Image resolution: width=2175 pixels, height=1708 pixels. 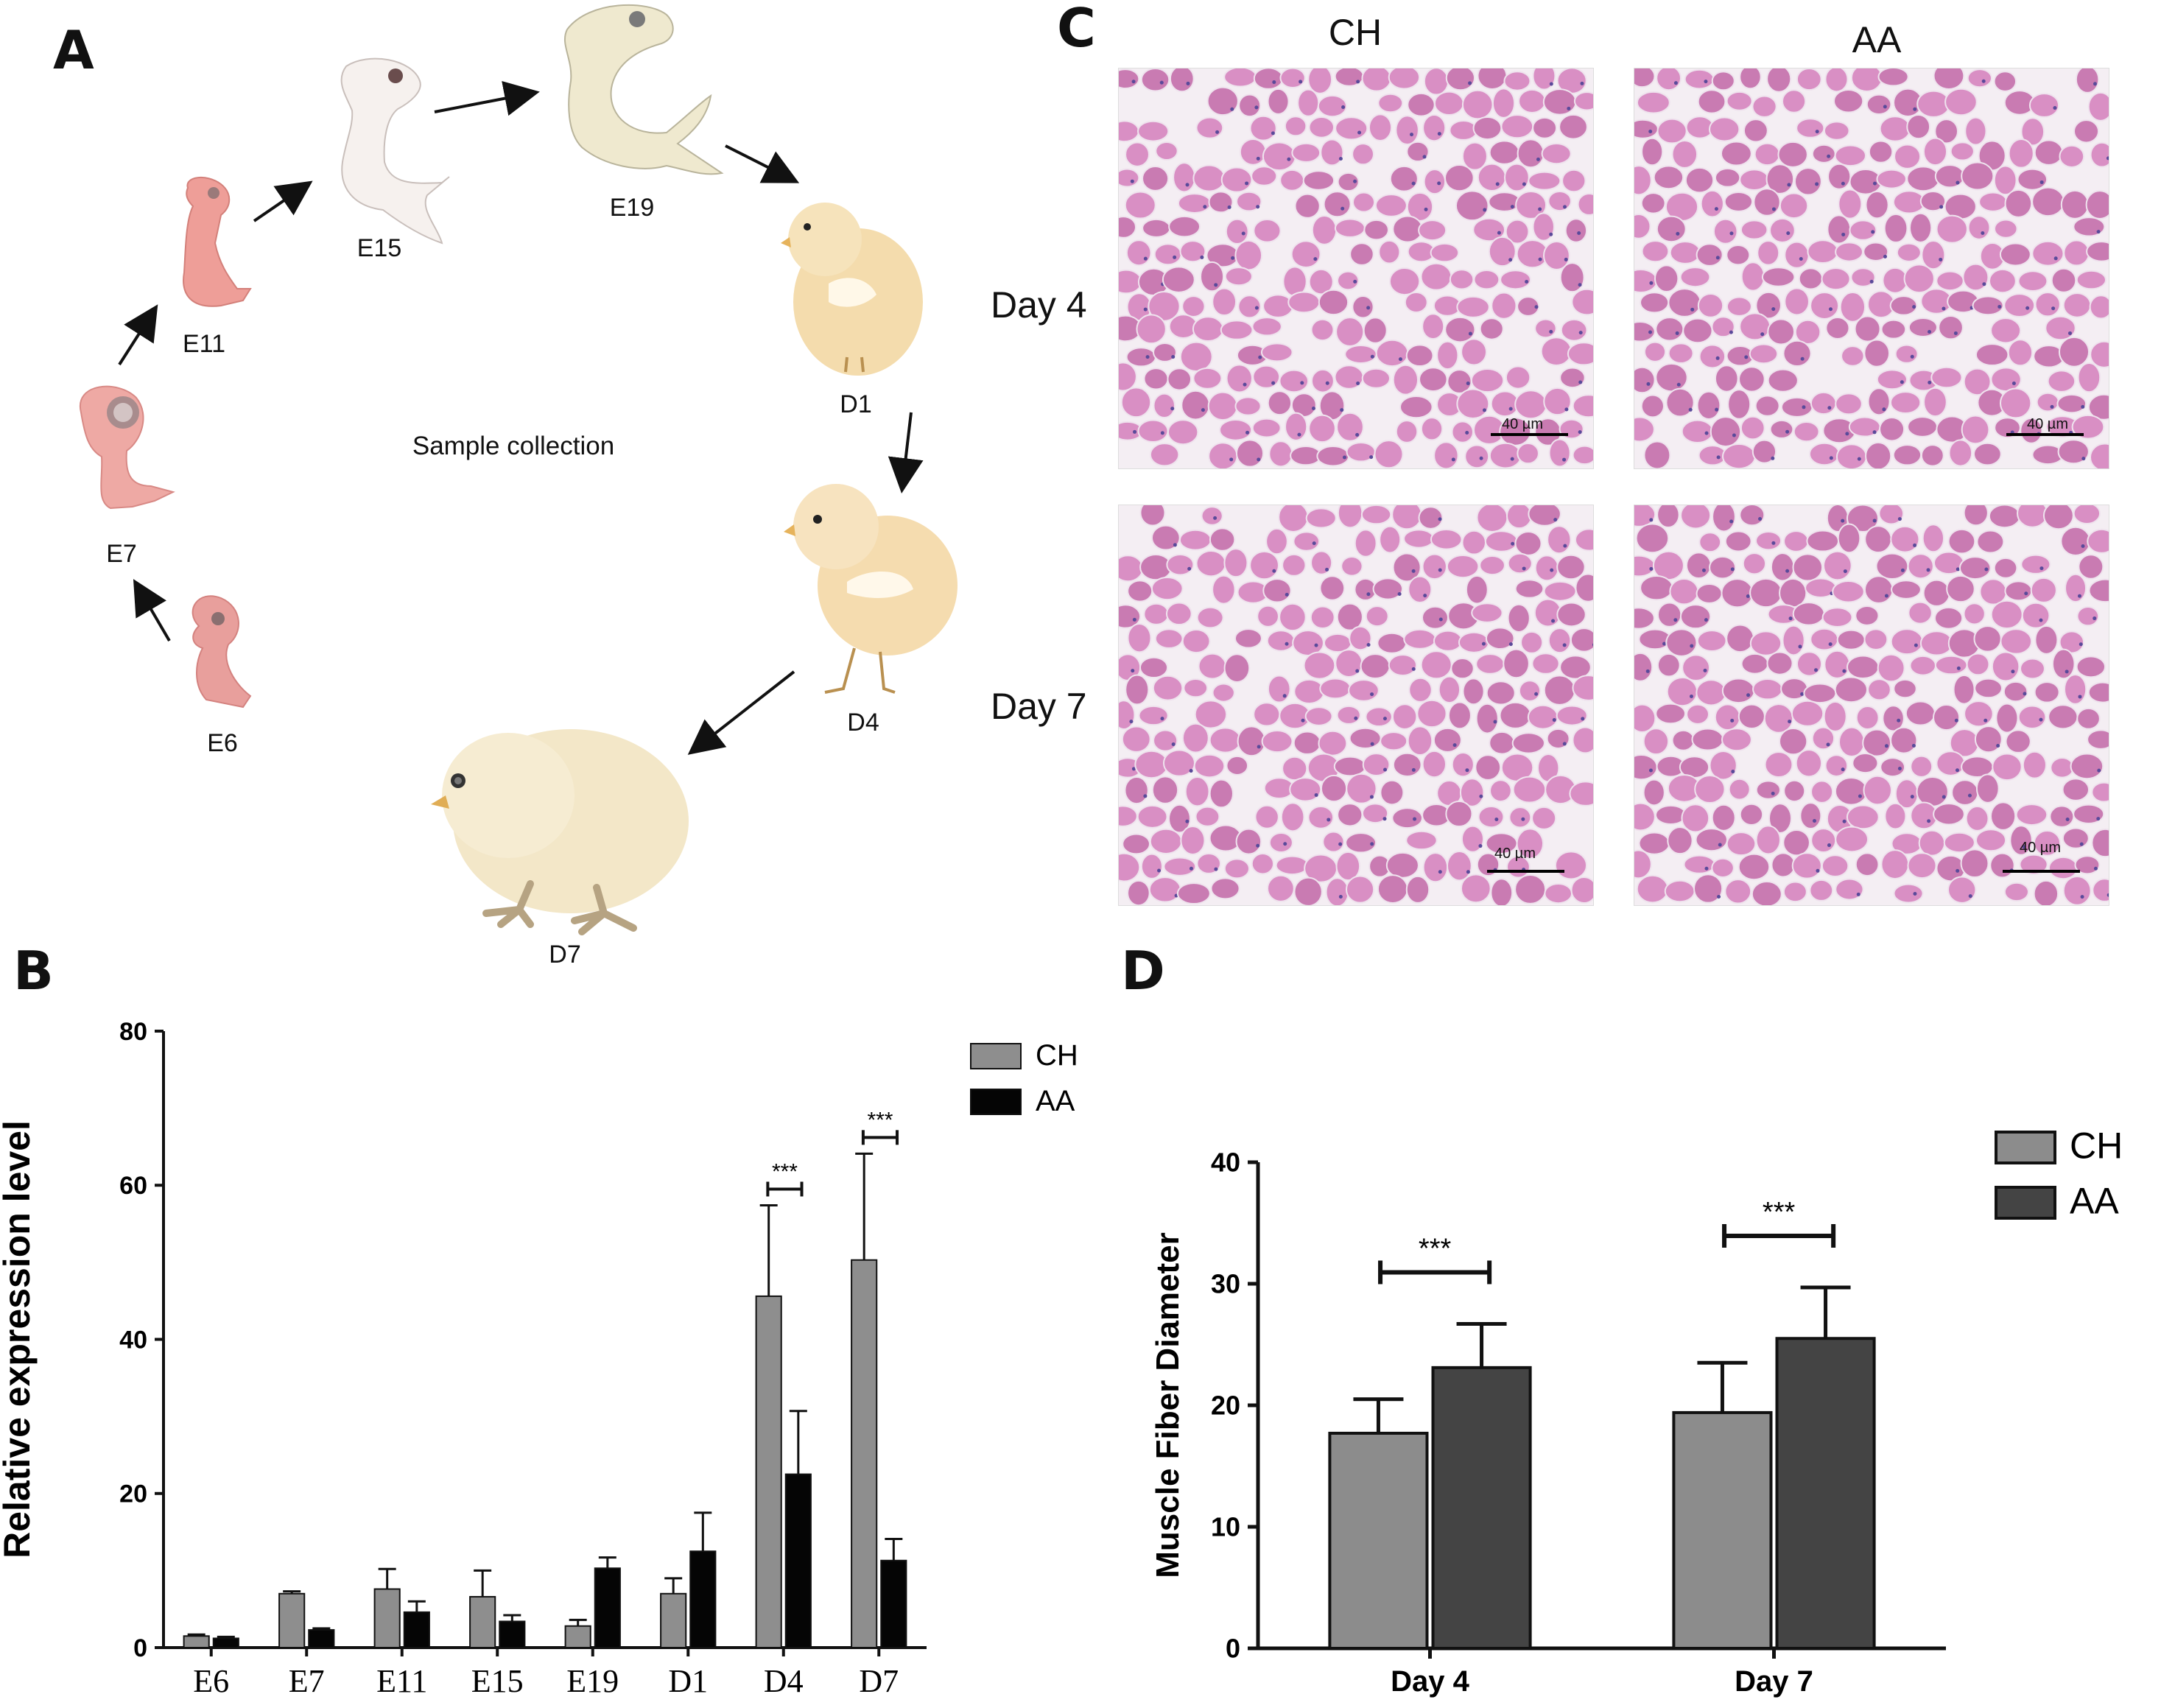 I want to click on muscle-fibers, so click(x=1871, y=268).